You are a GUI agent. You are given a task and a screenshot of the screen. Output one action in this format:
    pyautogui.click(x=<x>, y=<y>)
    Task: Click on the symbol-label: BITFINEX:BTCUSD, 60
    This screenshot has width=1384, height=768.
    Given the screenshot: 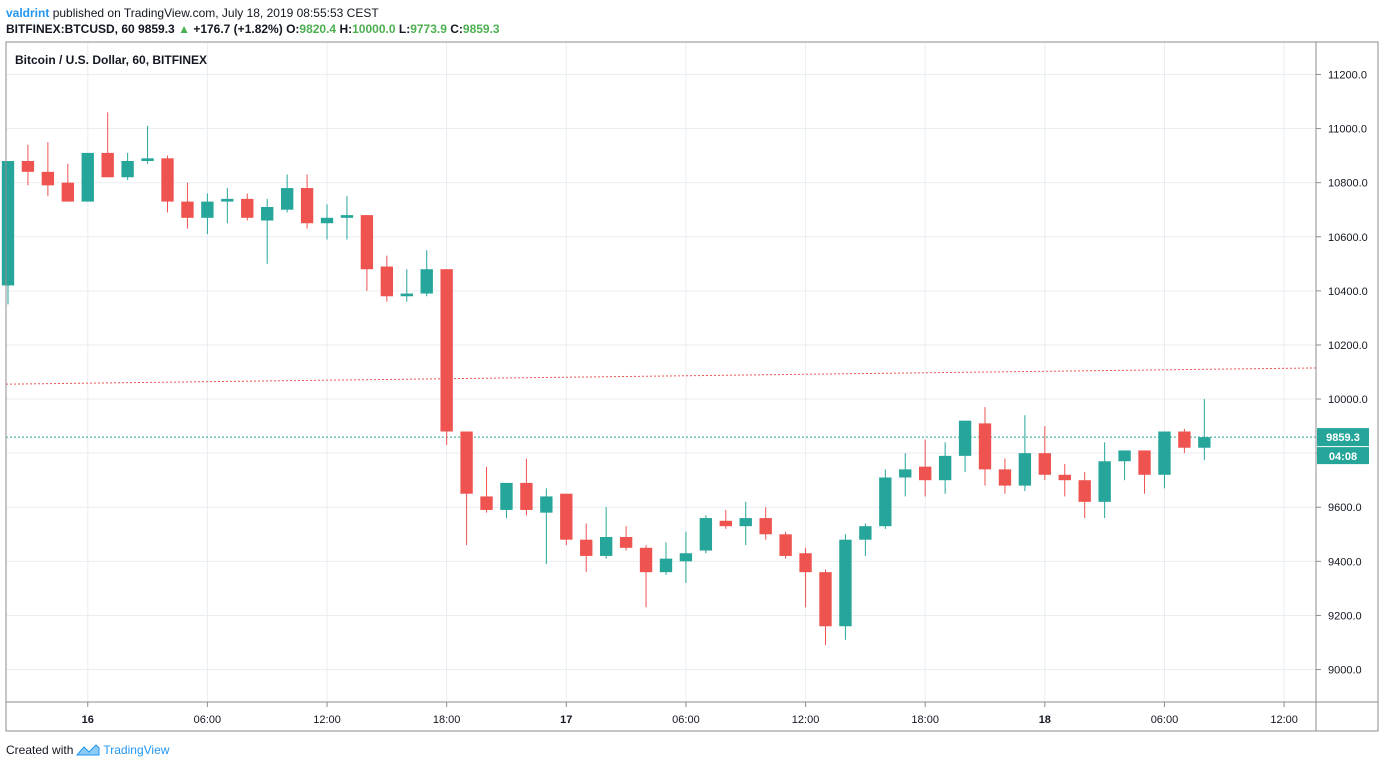 What is the action you would take?
    pyautogui.click(x=70, y=29)
    